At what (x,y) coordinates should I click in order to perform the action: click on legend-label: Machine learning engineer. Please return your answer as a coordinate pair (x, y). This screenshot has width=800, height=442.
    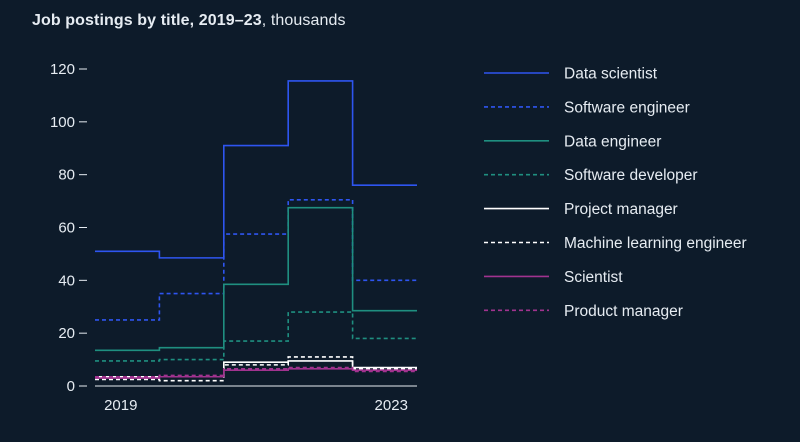
    Looking at the image, I should click on (655, 243).